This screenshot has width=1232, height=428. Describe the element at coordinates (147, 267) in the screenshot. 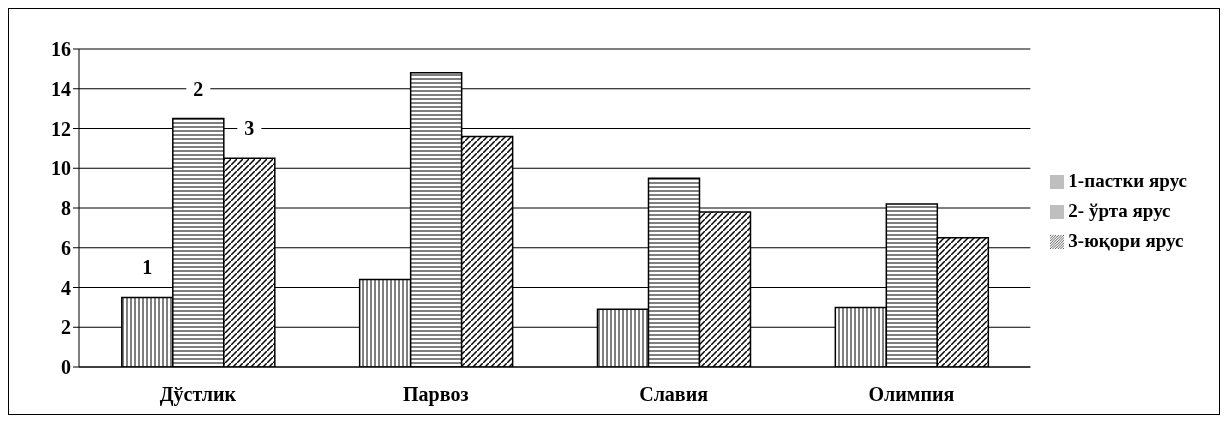

I see `annotation: 1` at that location.